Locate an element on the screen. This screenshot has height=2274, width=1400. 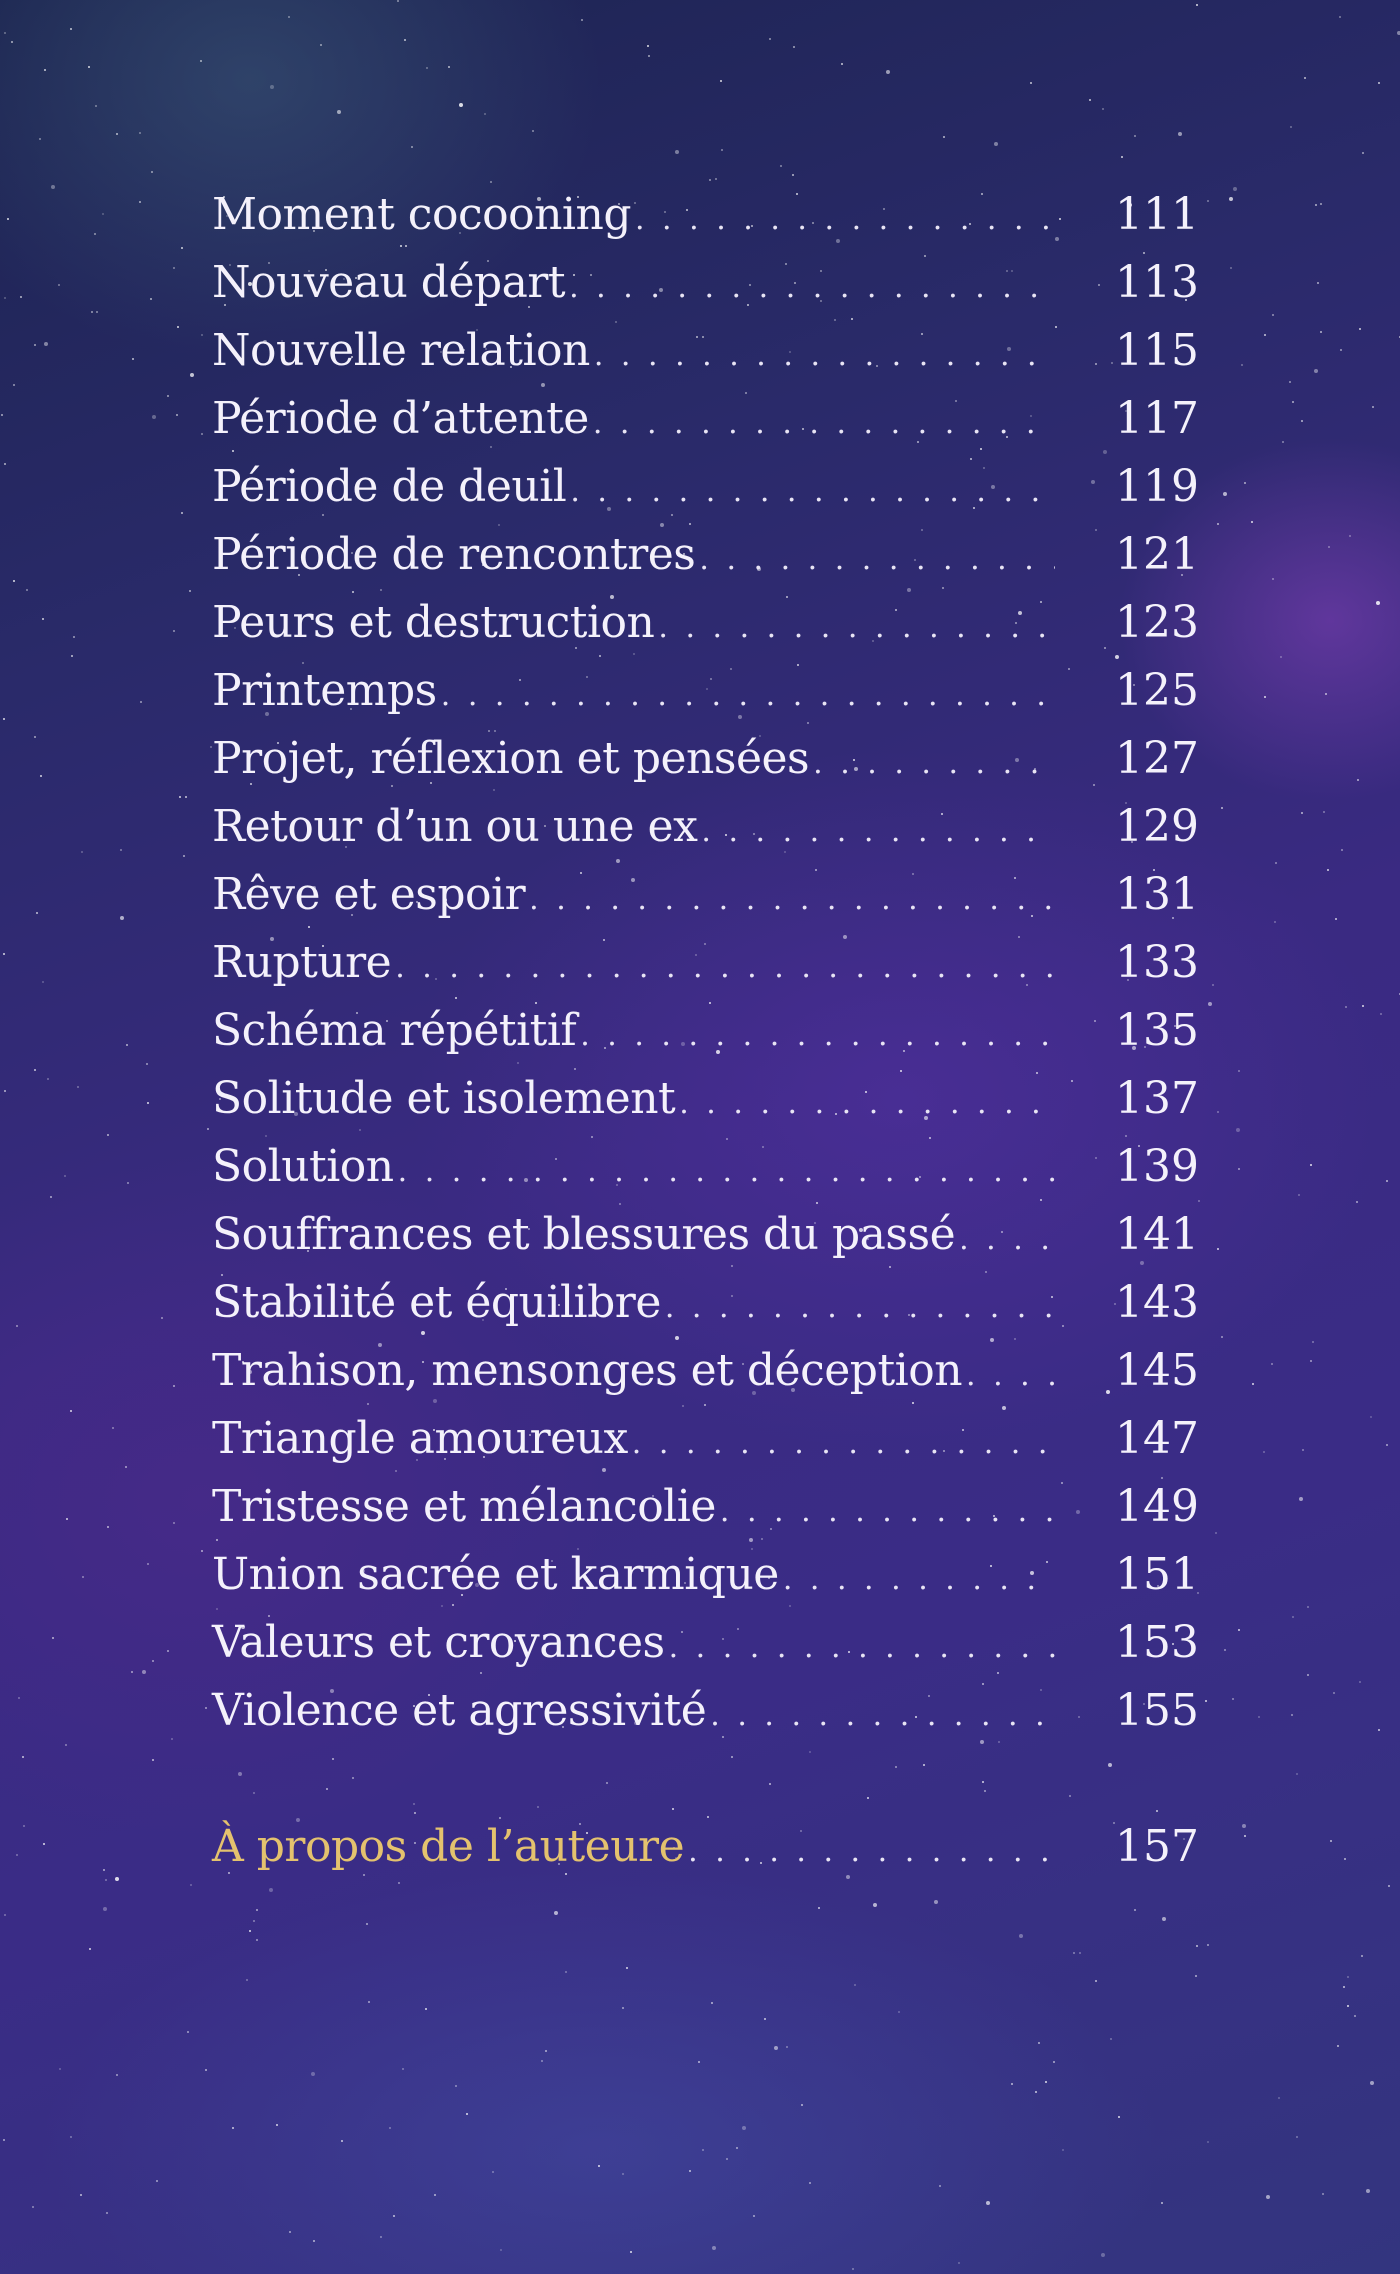
entry-title: Trahison, mensonges et déception is located at coordinates (587, 1370).